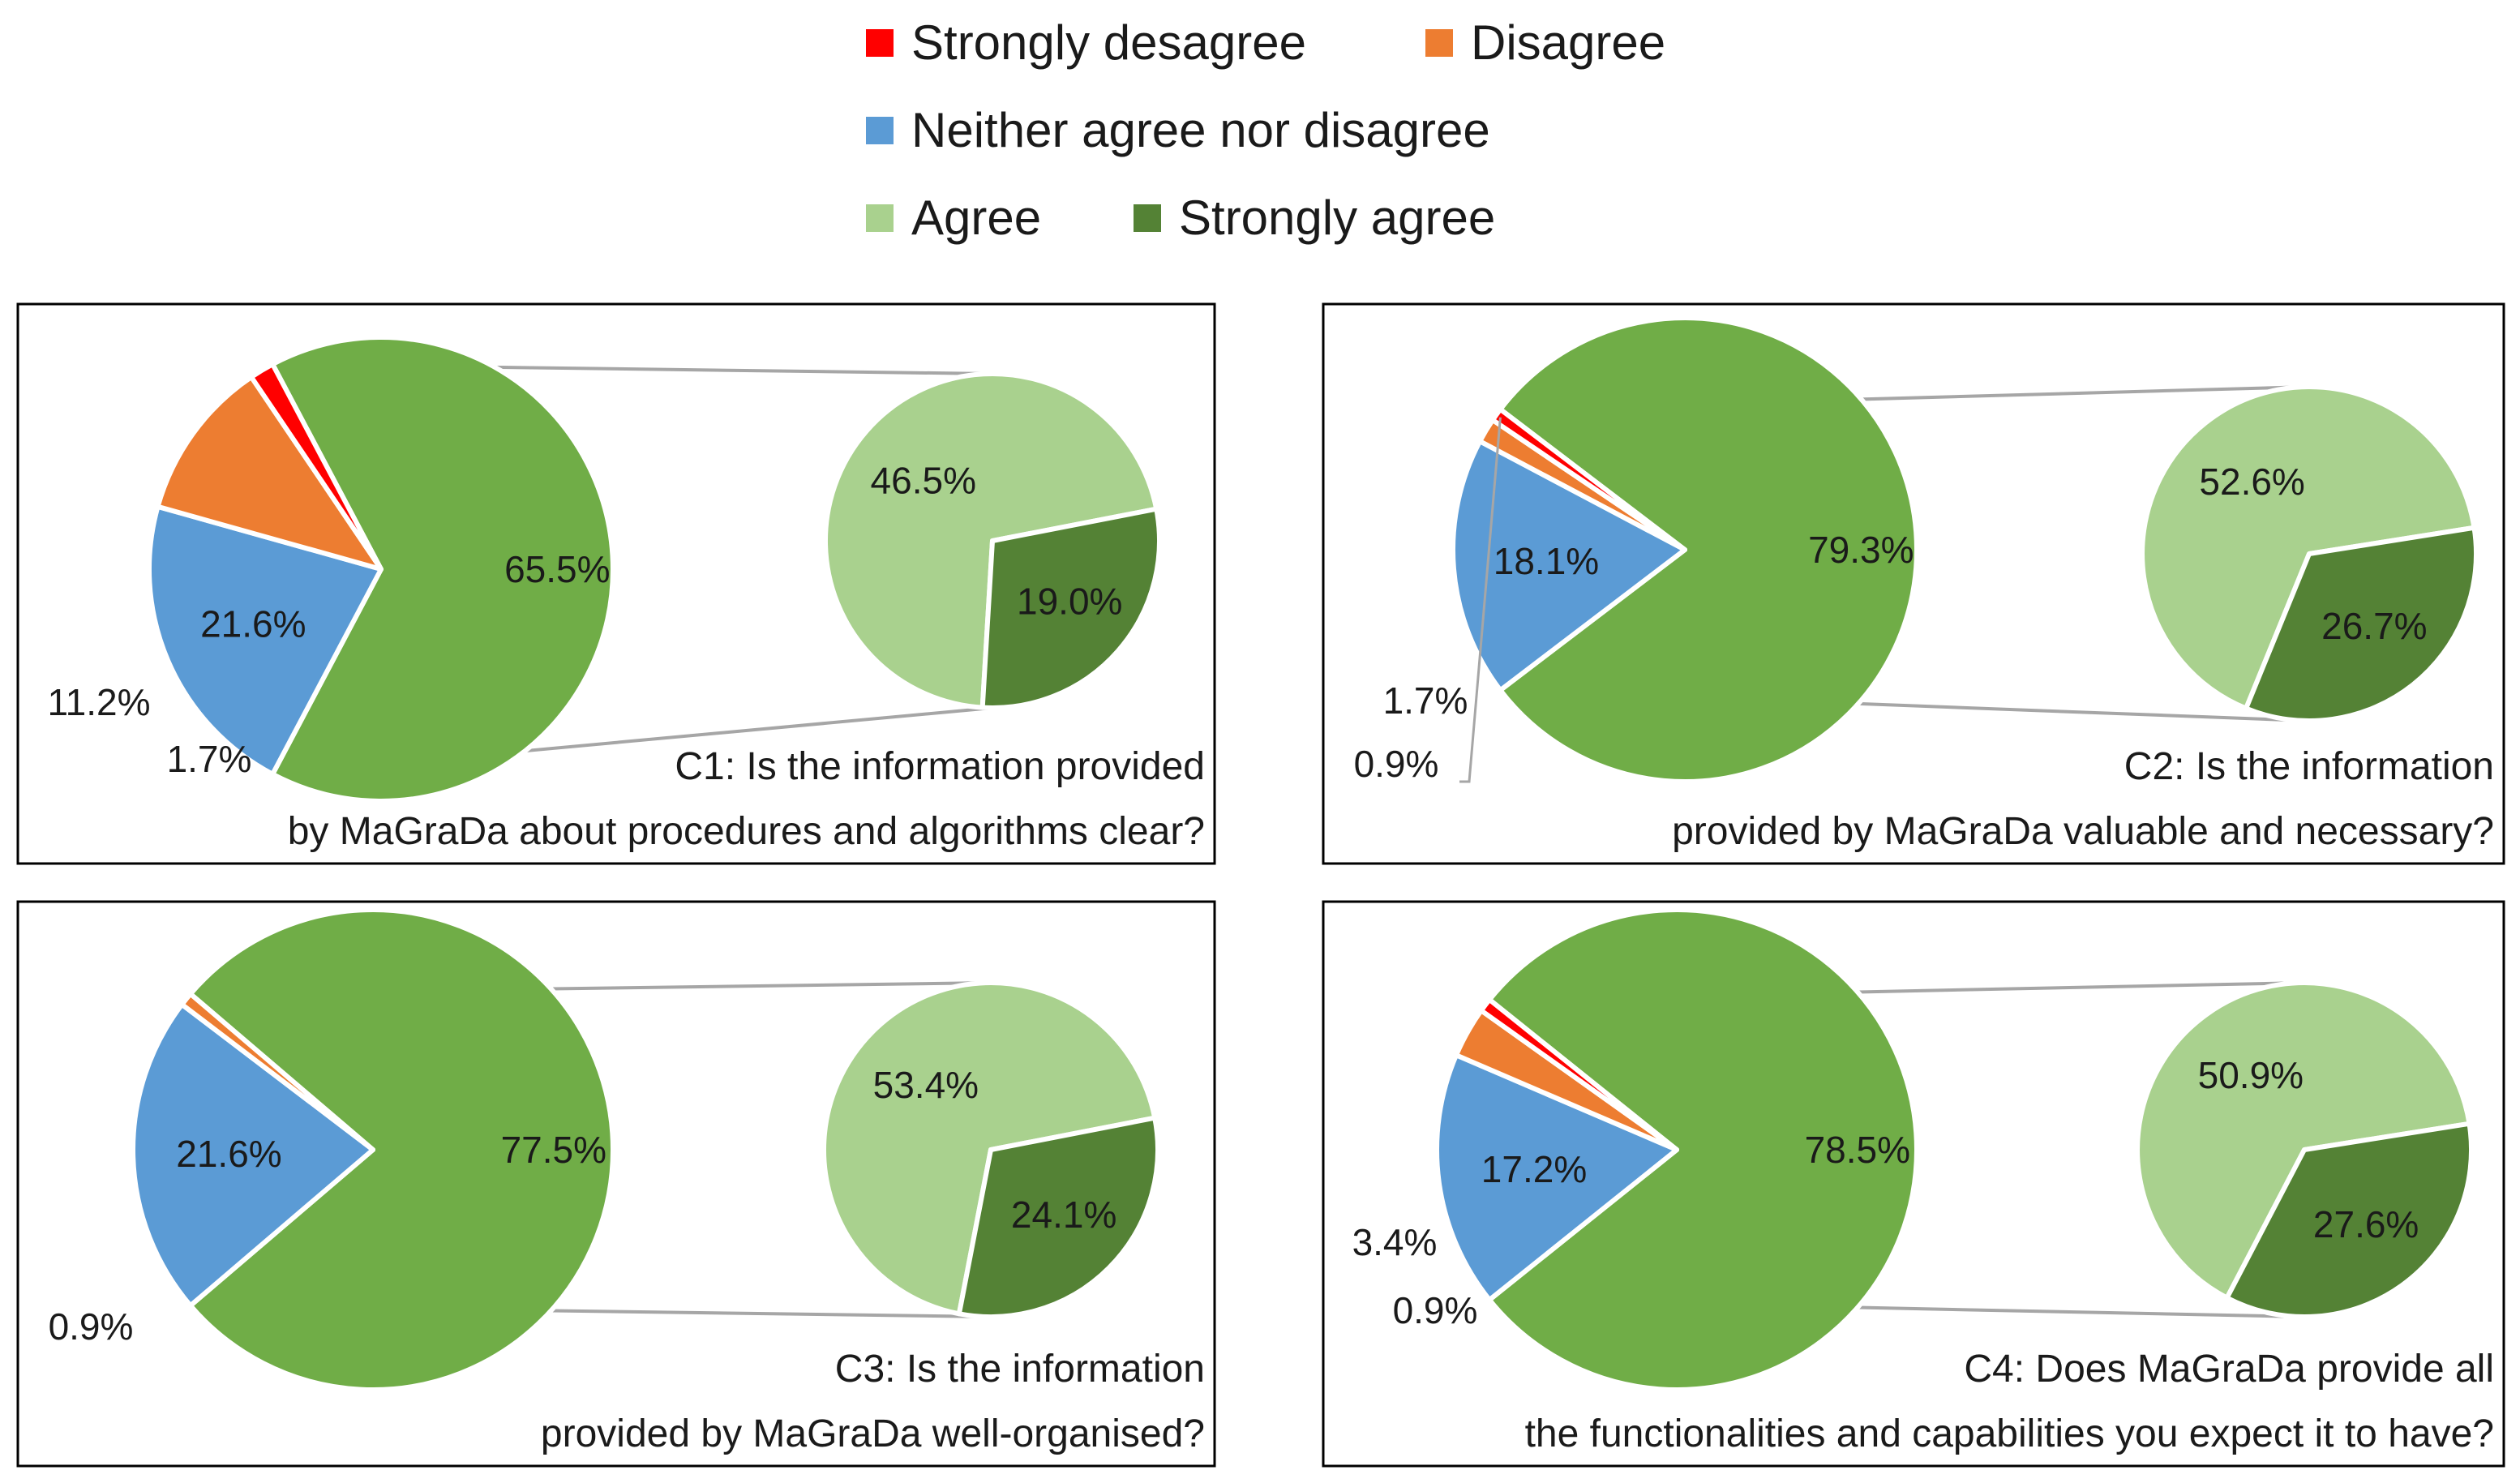 The width and height of the screenshot is (2520, 1483). Describe the element at coordinates (1147, 218) in the screenshot. I see `legend-swatch-strongly-agree` at that location.